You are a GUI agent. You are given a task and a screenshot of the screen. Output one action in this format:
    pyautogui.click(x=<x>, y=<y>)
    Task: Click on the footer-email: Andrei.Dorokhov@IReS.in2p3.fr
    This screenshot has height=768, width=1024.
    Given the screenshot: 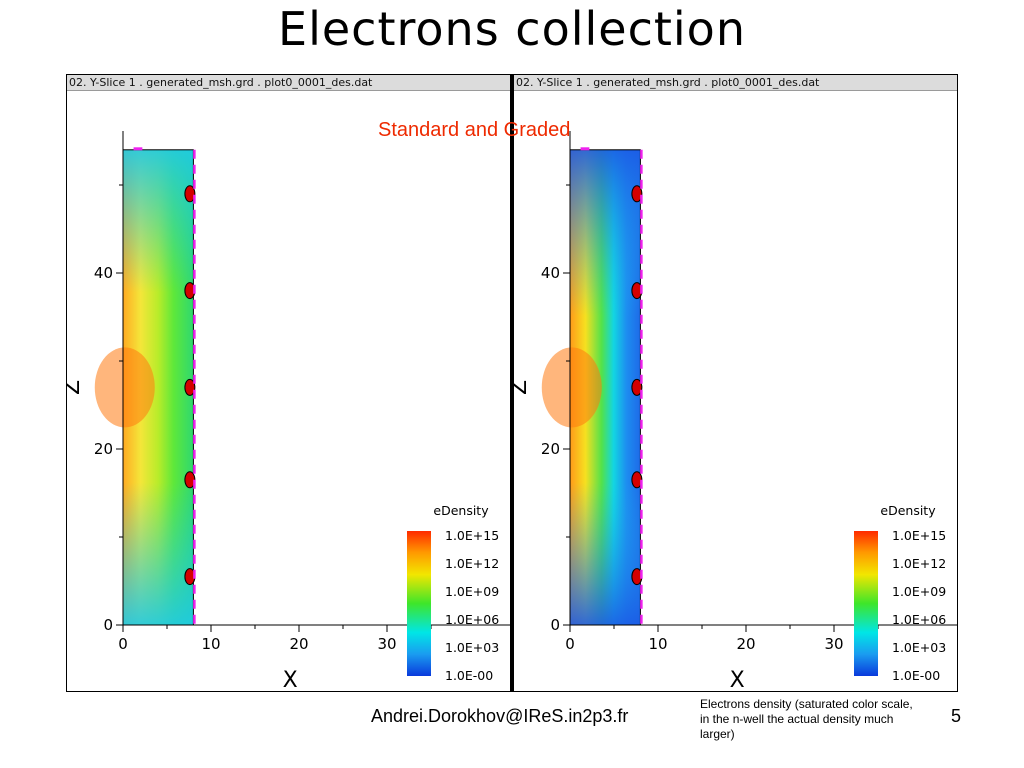 What is the action you would take?
    pyautogui.click(x=500, y=716)
    